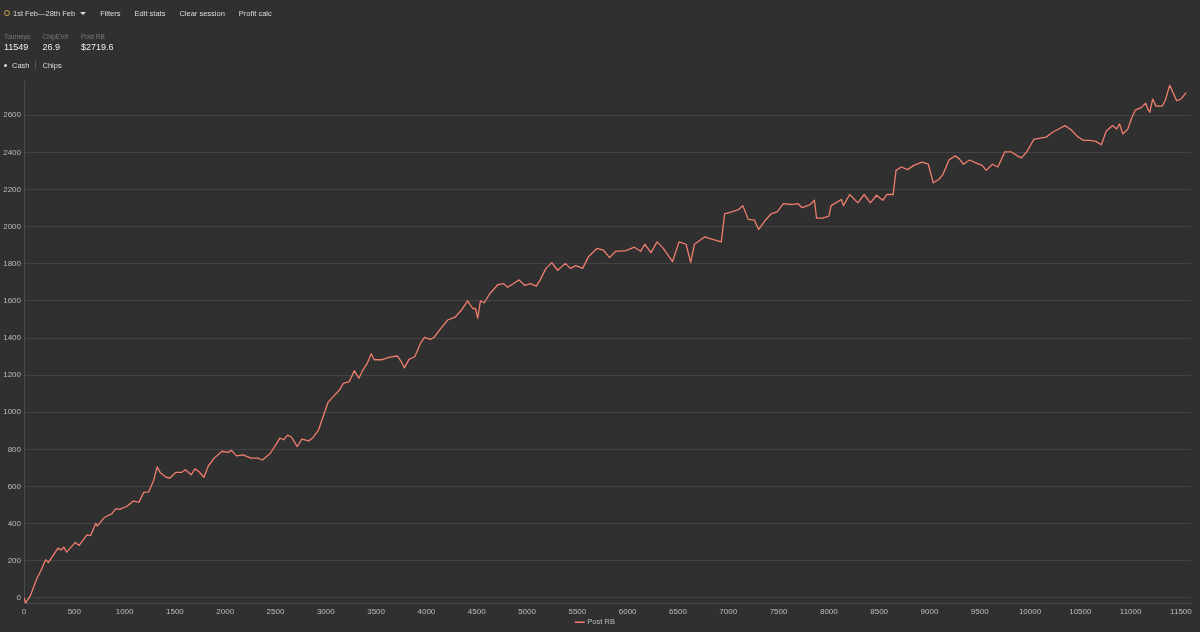  Describe the element at coordinates (12, 189) in the screenshot. I see `y-tick-label: 2200` at that location.